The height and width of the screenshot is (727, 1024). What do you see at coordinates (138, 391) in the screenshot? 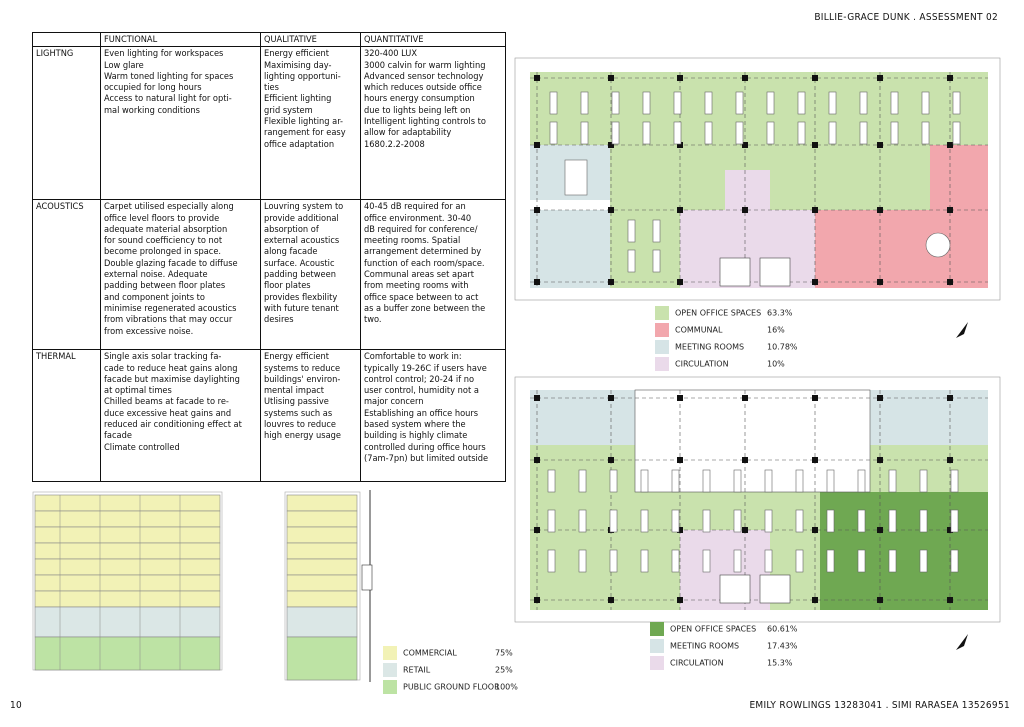
I see `cell-line: at optimal times` at bounding box center [138, 391].